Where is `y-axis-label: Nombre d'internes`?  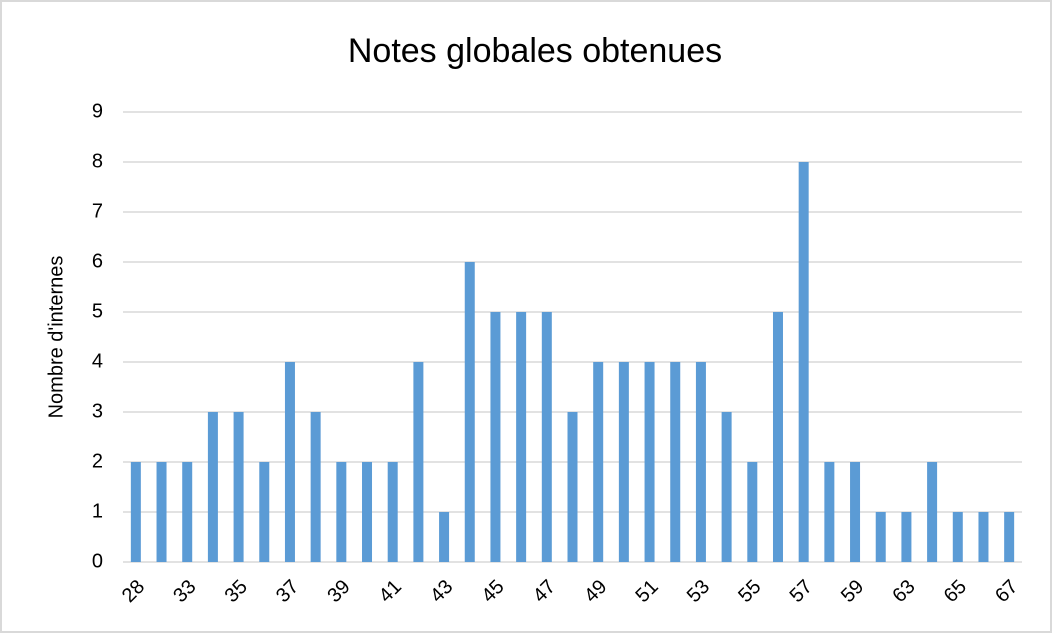
y-axis-label: Nombre d'internes is located at coordinates (56, 337).